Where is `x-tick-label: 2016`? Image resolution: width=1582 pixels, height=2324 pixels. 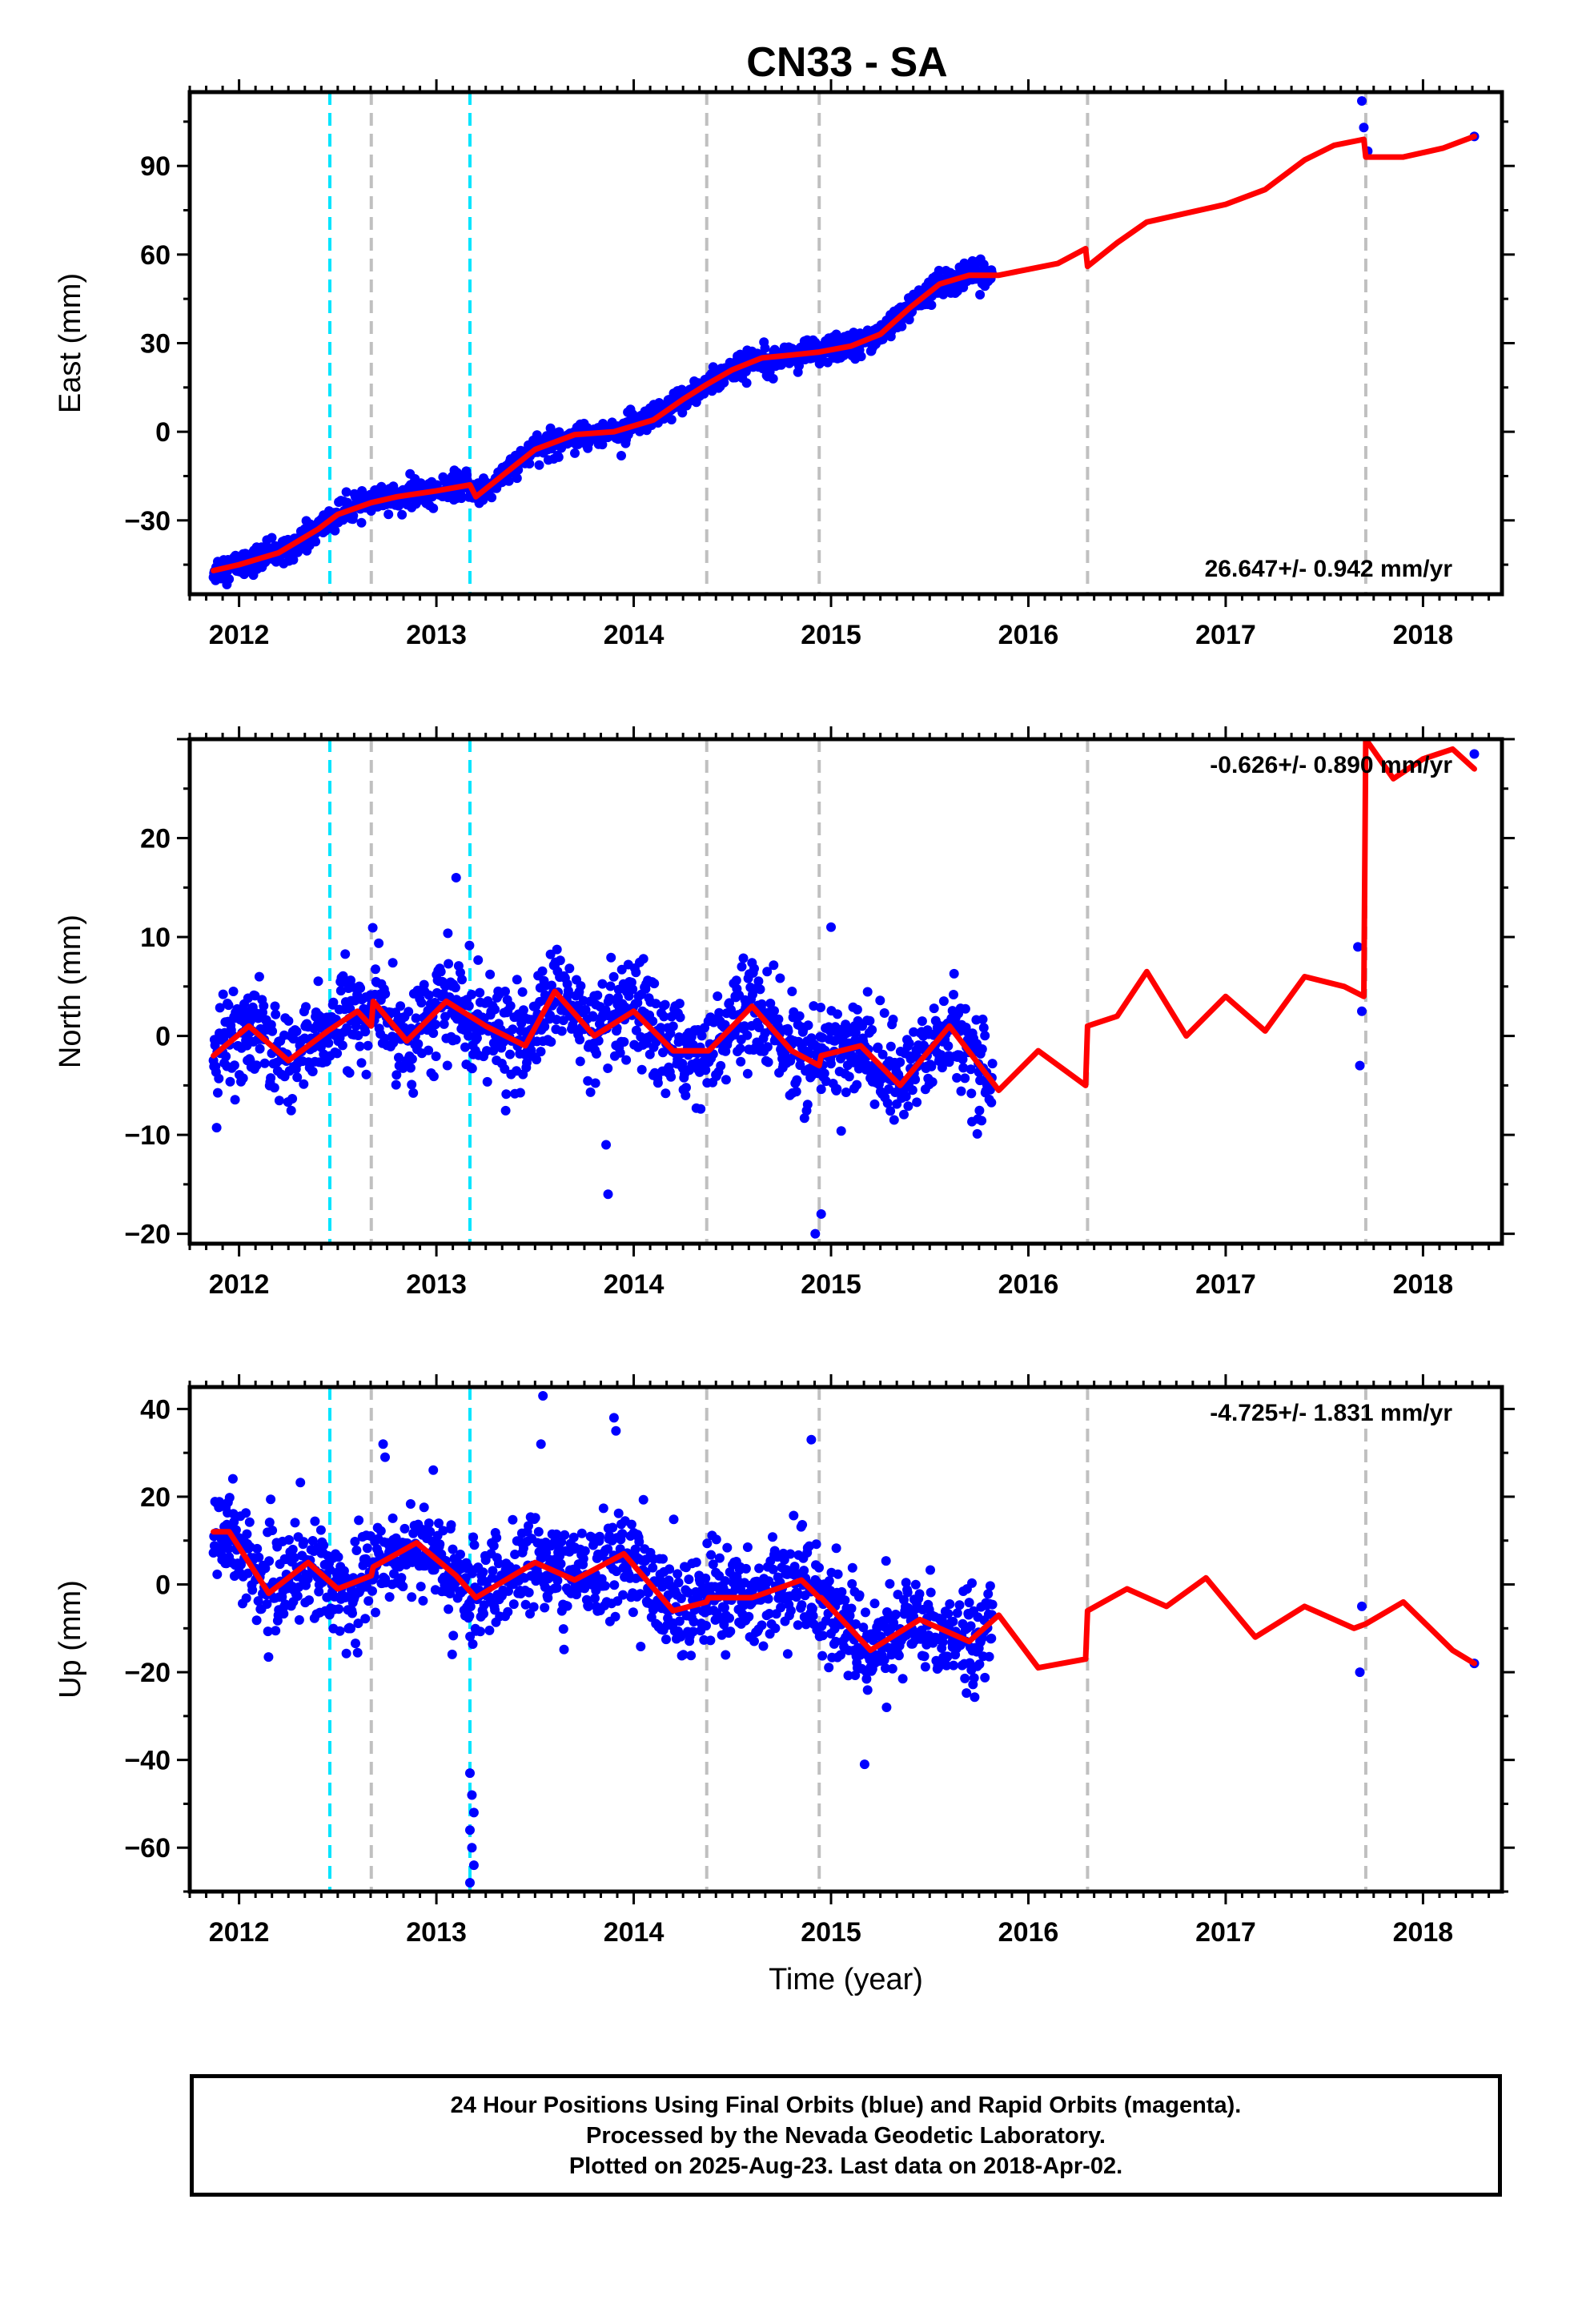
x-tick-label: 2016 is located at coordinates (1029, 635).